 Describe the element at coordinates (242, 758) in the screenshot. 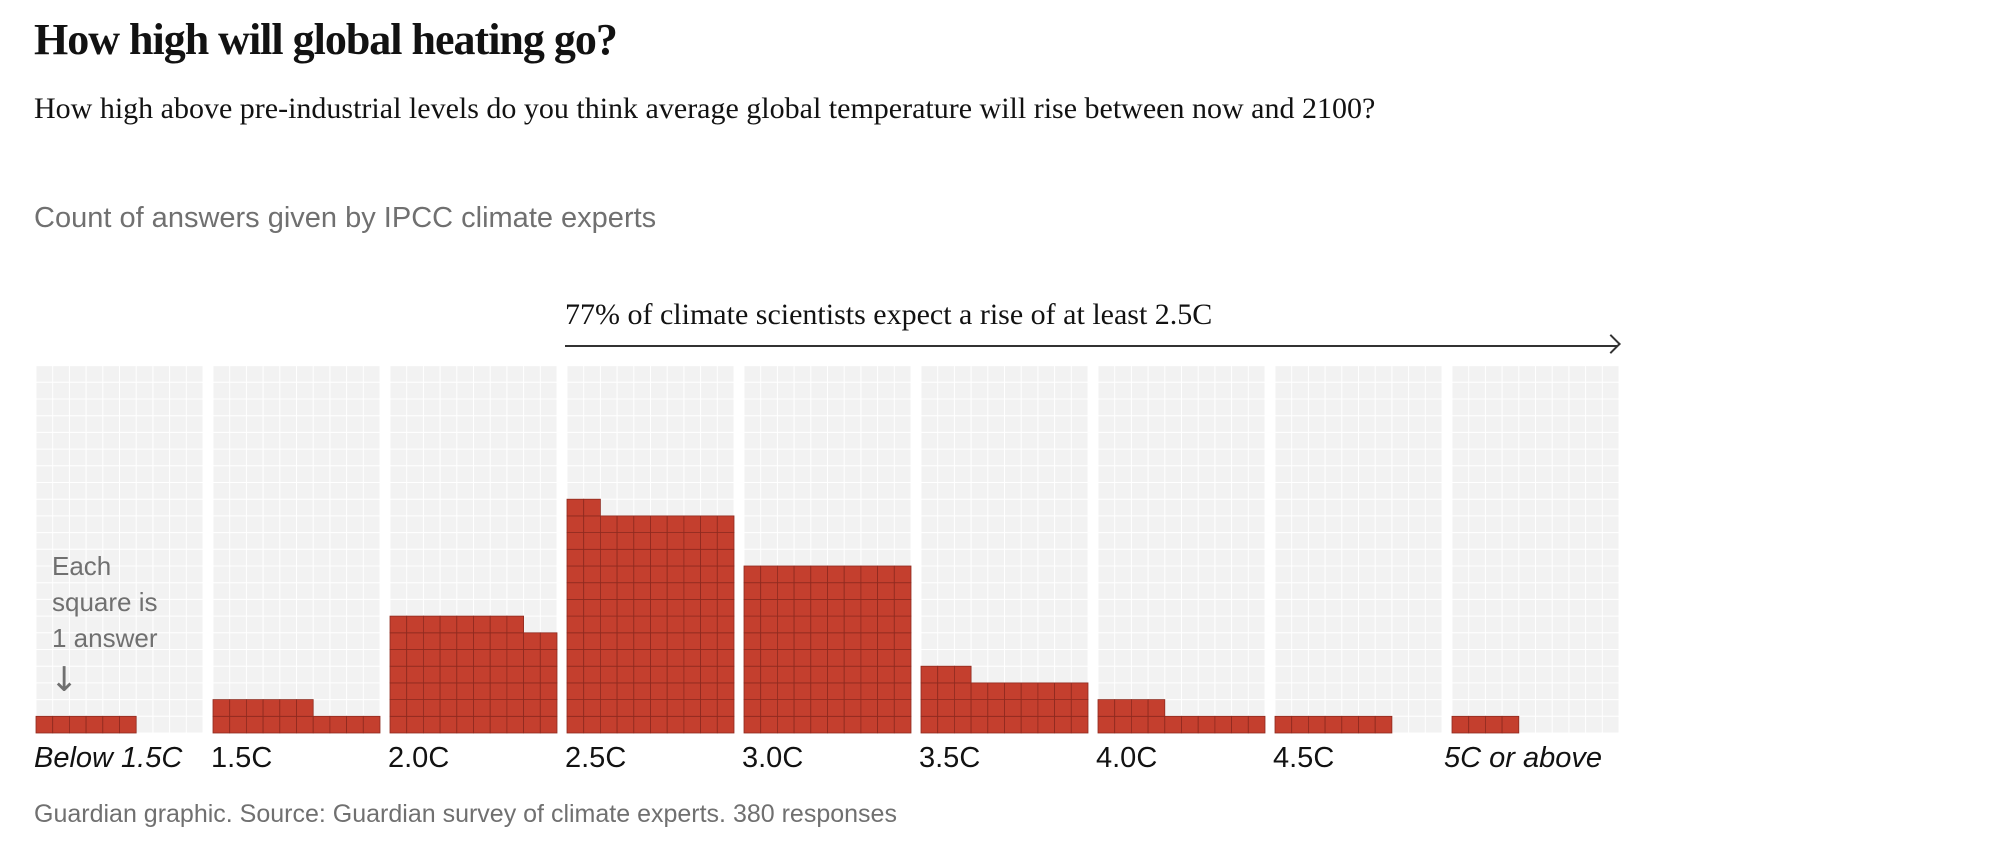

I see `category-label: 1.5C` at that location.